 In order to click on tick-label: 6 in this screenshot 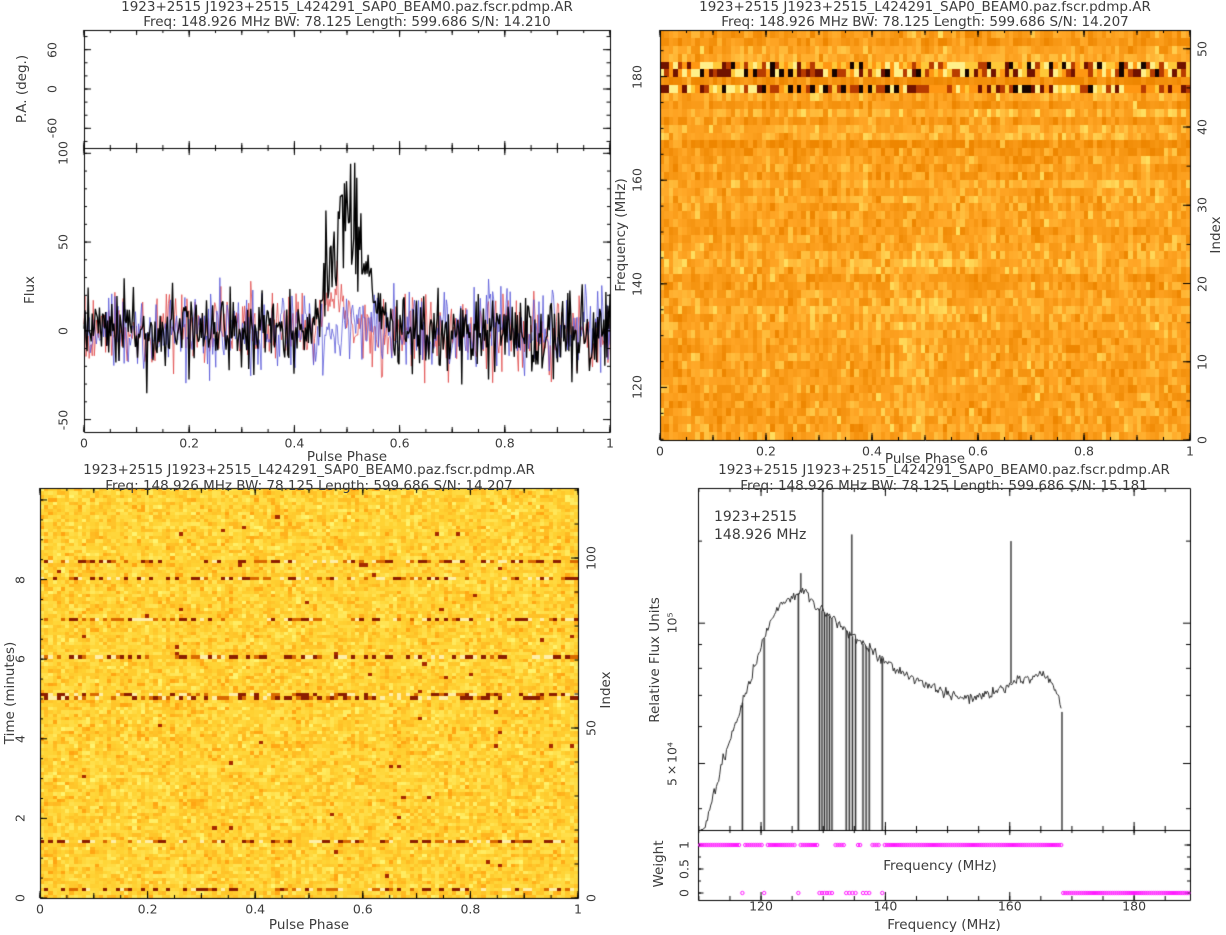, I will do `click(20, 659)`.